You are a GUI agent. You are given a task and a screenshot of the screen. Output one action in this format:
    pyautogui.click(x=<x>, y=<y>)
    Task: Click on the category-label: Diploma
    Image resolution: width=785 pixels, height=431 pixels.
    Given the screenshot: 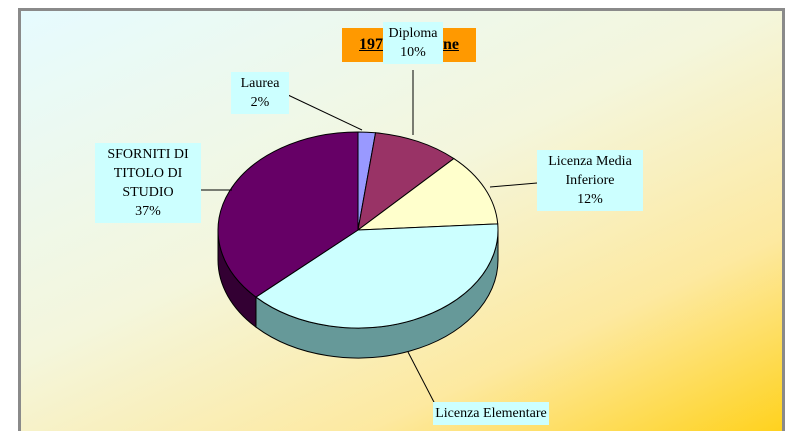 What is the action you would take?
    pyautogui.click(x=413, y=33)
    